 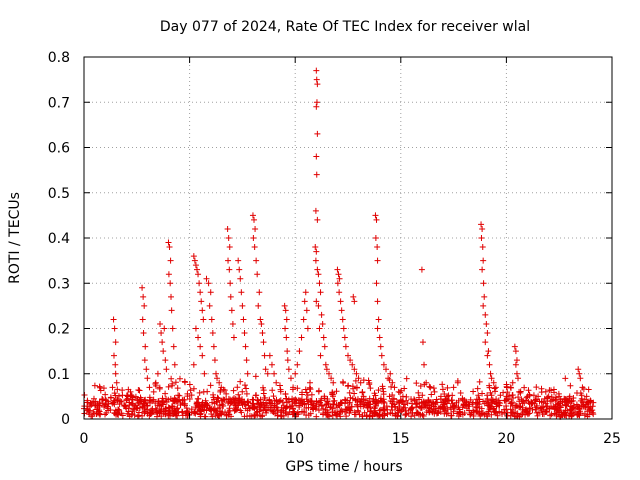 What do you see at coordinates (59, 149) in the screenshot?
I see `y-tick-label: 0.6` at bounding box center [59, 149].